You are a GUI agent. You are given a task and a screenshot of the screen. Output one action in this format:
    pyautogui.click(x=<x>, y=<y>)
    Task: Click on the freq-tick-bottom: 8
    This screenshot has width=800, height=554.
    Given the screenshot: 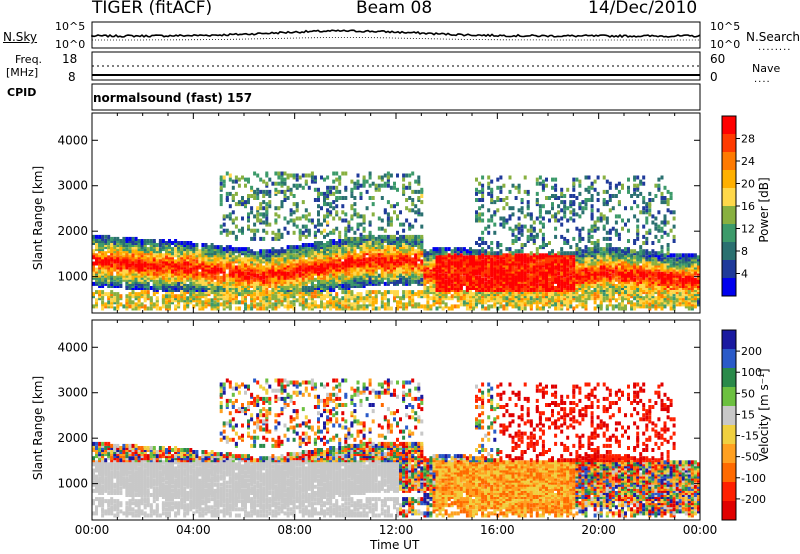 What is the action you would take?
    pyautogui.click(x=72, y=77)
    